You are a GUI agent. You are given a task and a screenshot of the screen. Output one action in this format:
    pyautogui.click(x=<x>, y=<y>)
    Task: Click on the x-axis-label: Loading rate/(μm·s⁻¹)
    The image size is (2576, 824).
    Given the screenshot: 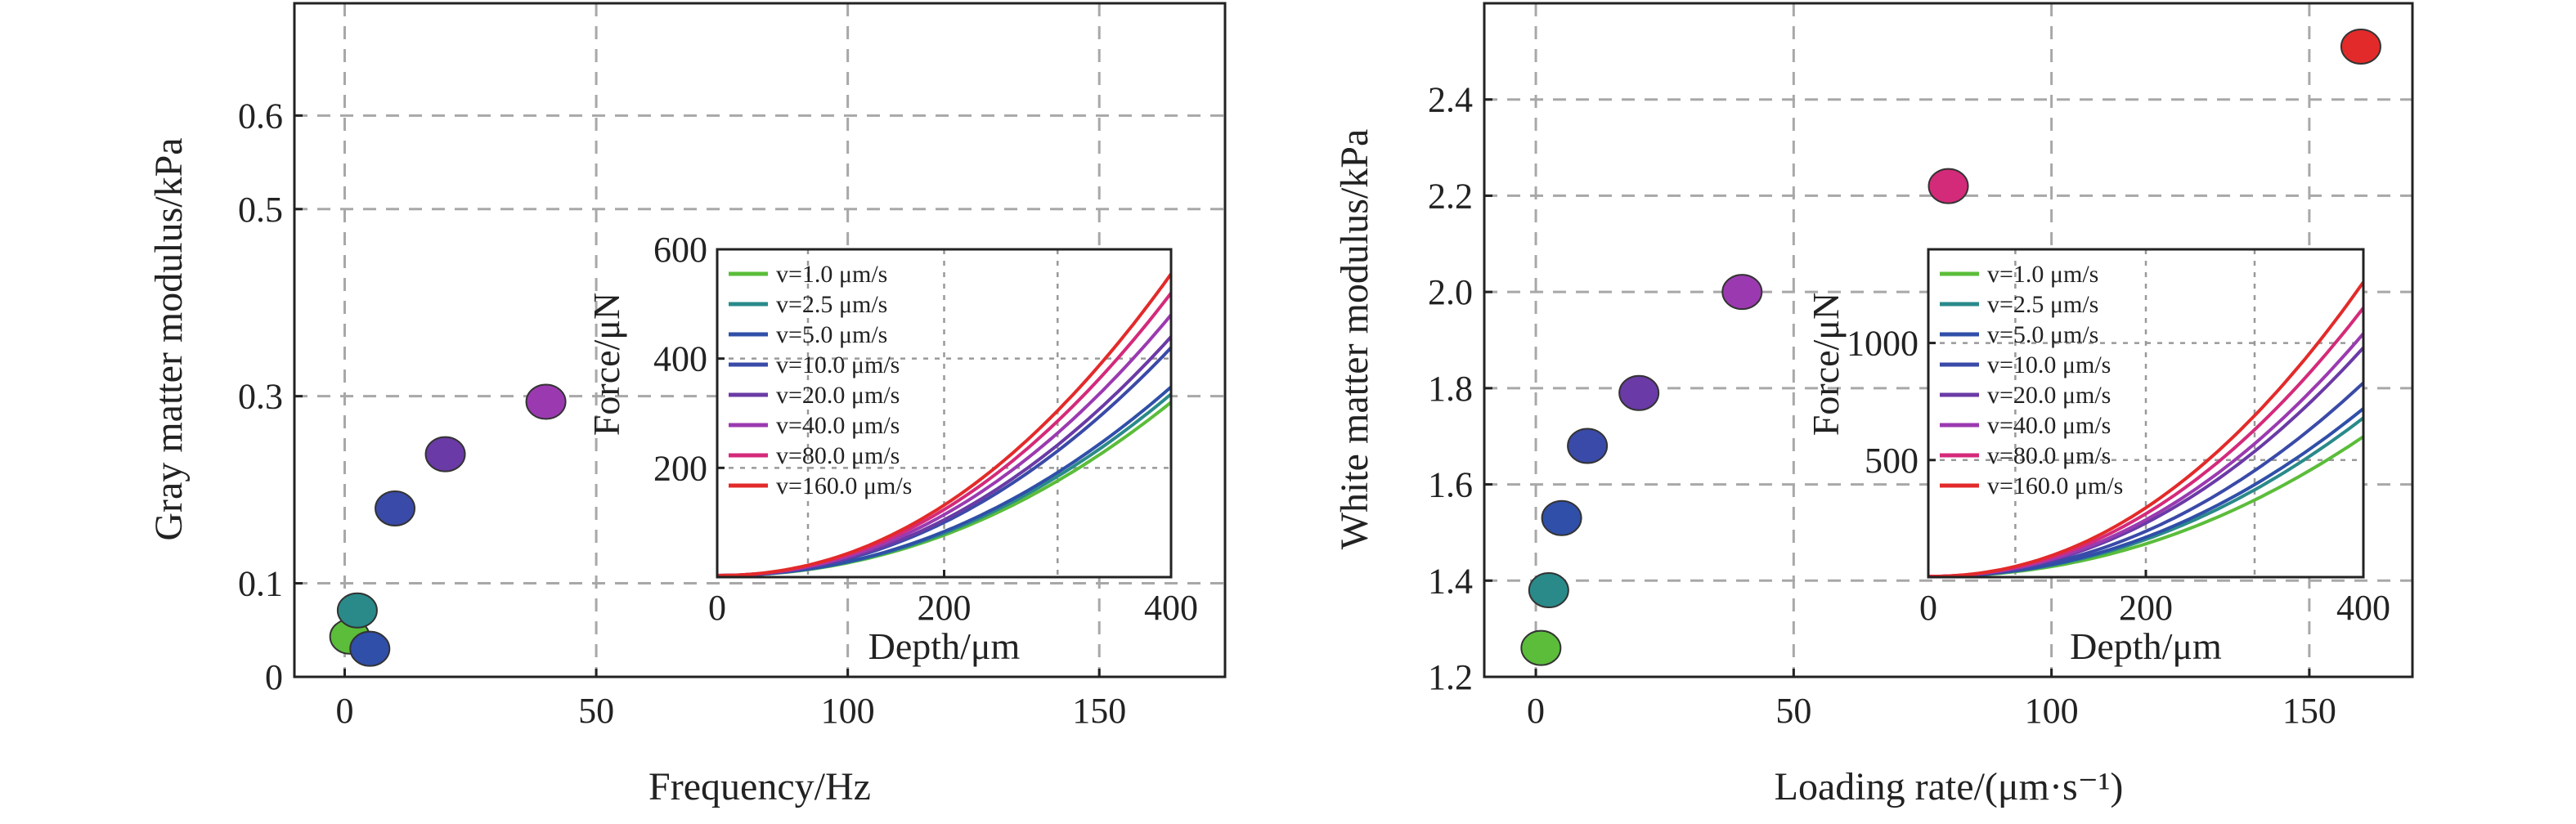 What is the action you would take?
    pyautogui.click(x=1949, y=786)
    